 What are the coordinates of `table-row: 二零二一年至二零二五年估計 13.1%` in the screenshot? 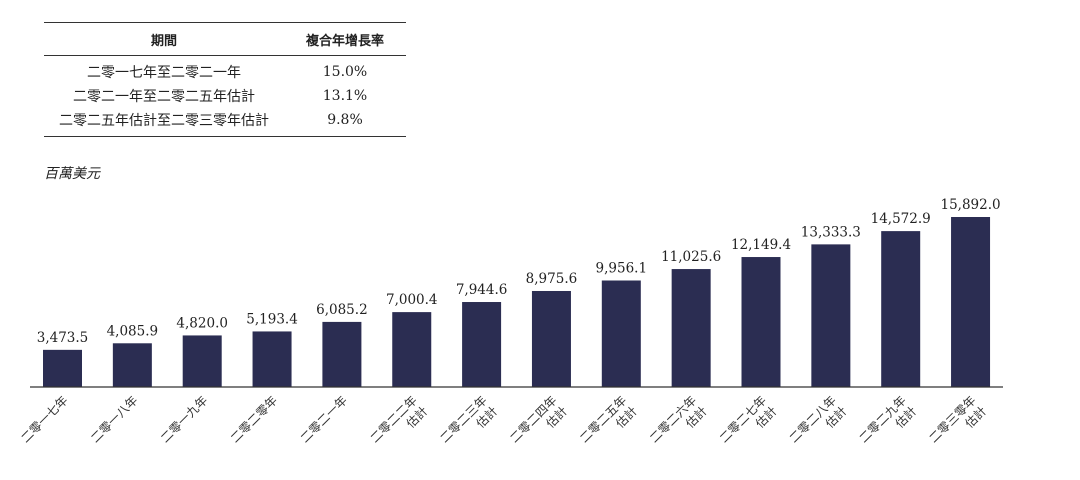 It's located at (225, 96).